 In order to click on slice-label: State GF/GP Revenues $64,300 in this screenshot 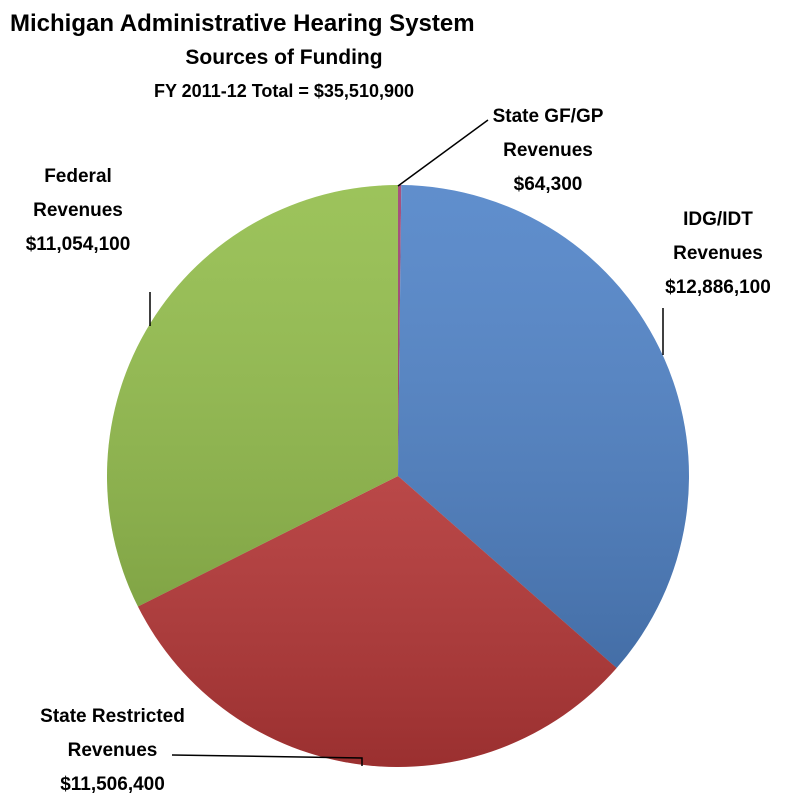, I will do `click(548, 151)`.